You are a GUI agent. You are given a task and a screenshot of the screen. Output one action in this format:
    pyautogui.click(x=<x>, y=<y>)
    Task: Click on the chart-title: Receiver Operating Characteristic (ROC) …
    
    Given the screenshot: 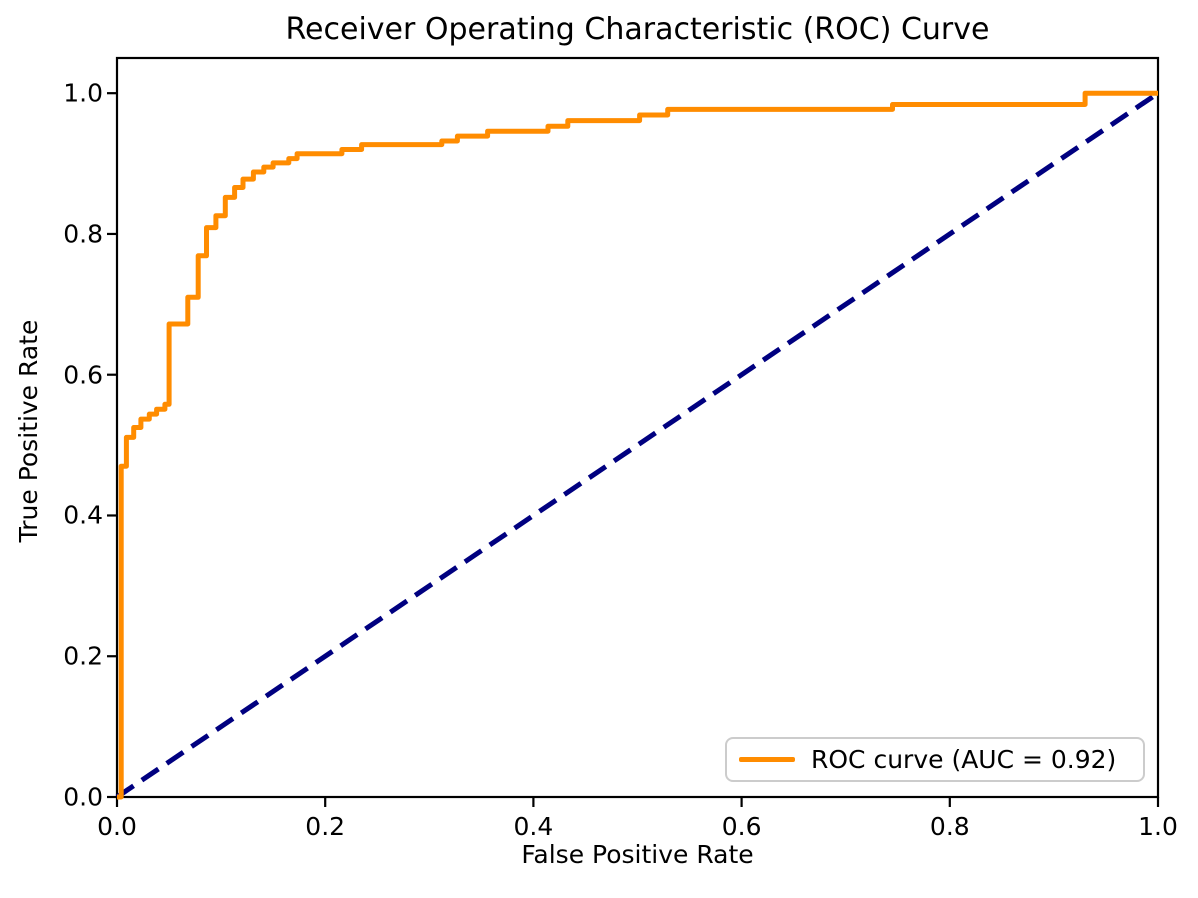 What is the action you would take?
    pyautogui.click(x=637, y=29)
    